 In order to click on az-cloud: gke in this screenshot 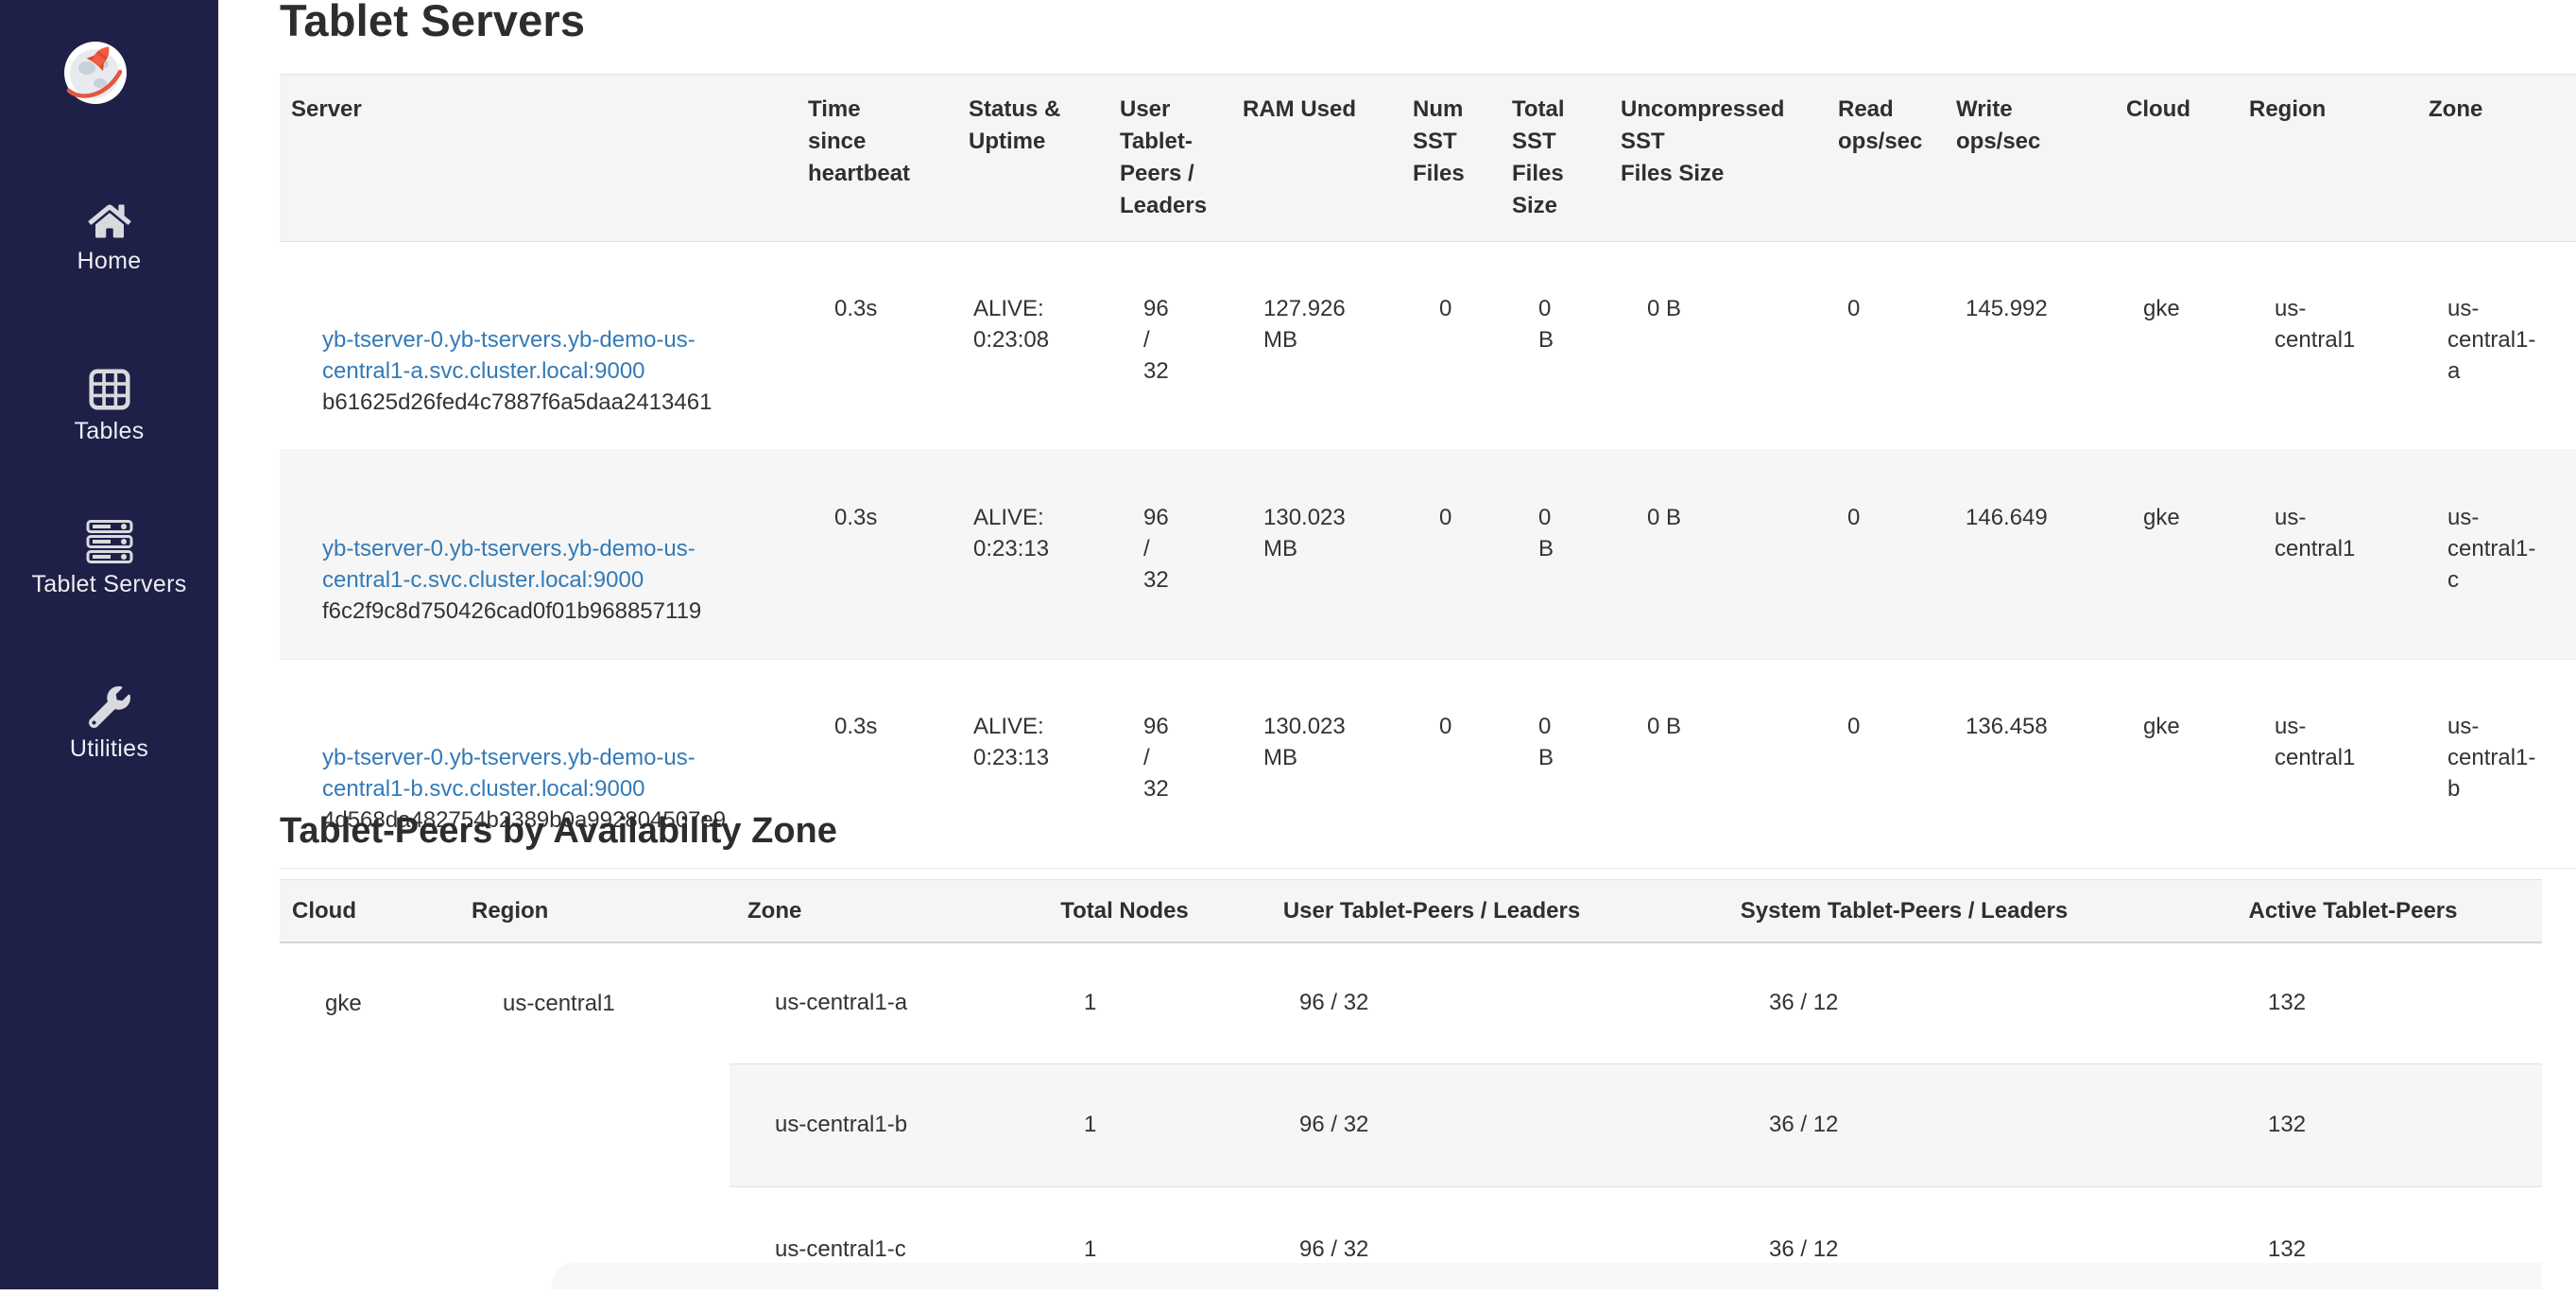, I will do `click(343, 1003)`.